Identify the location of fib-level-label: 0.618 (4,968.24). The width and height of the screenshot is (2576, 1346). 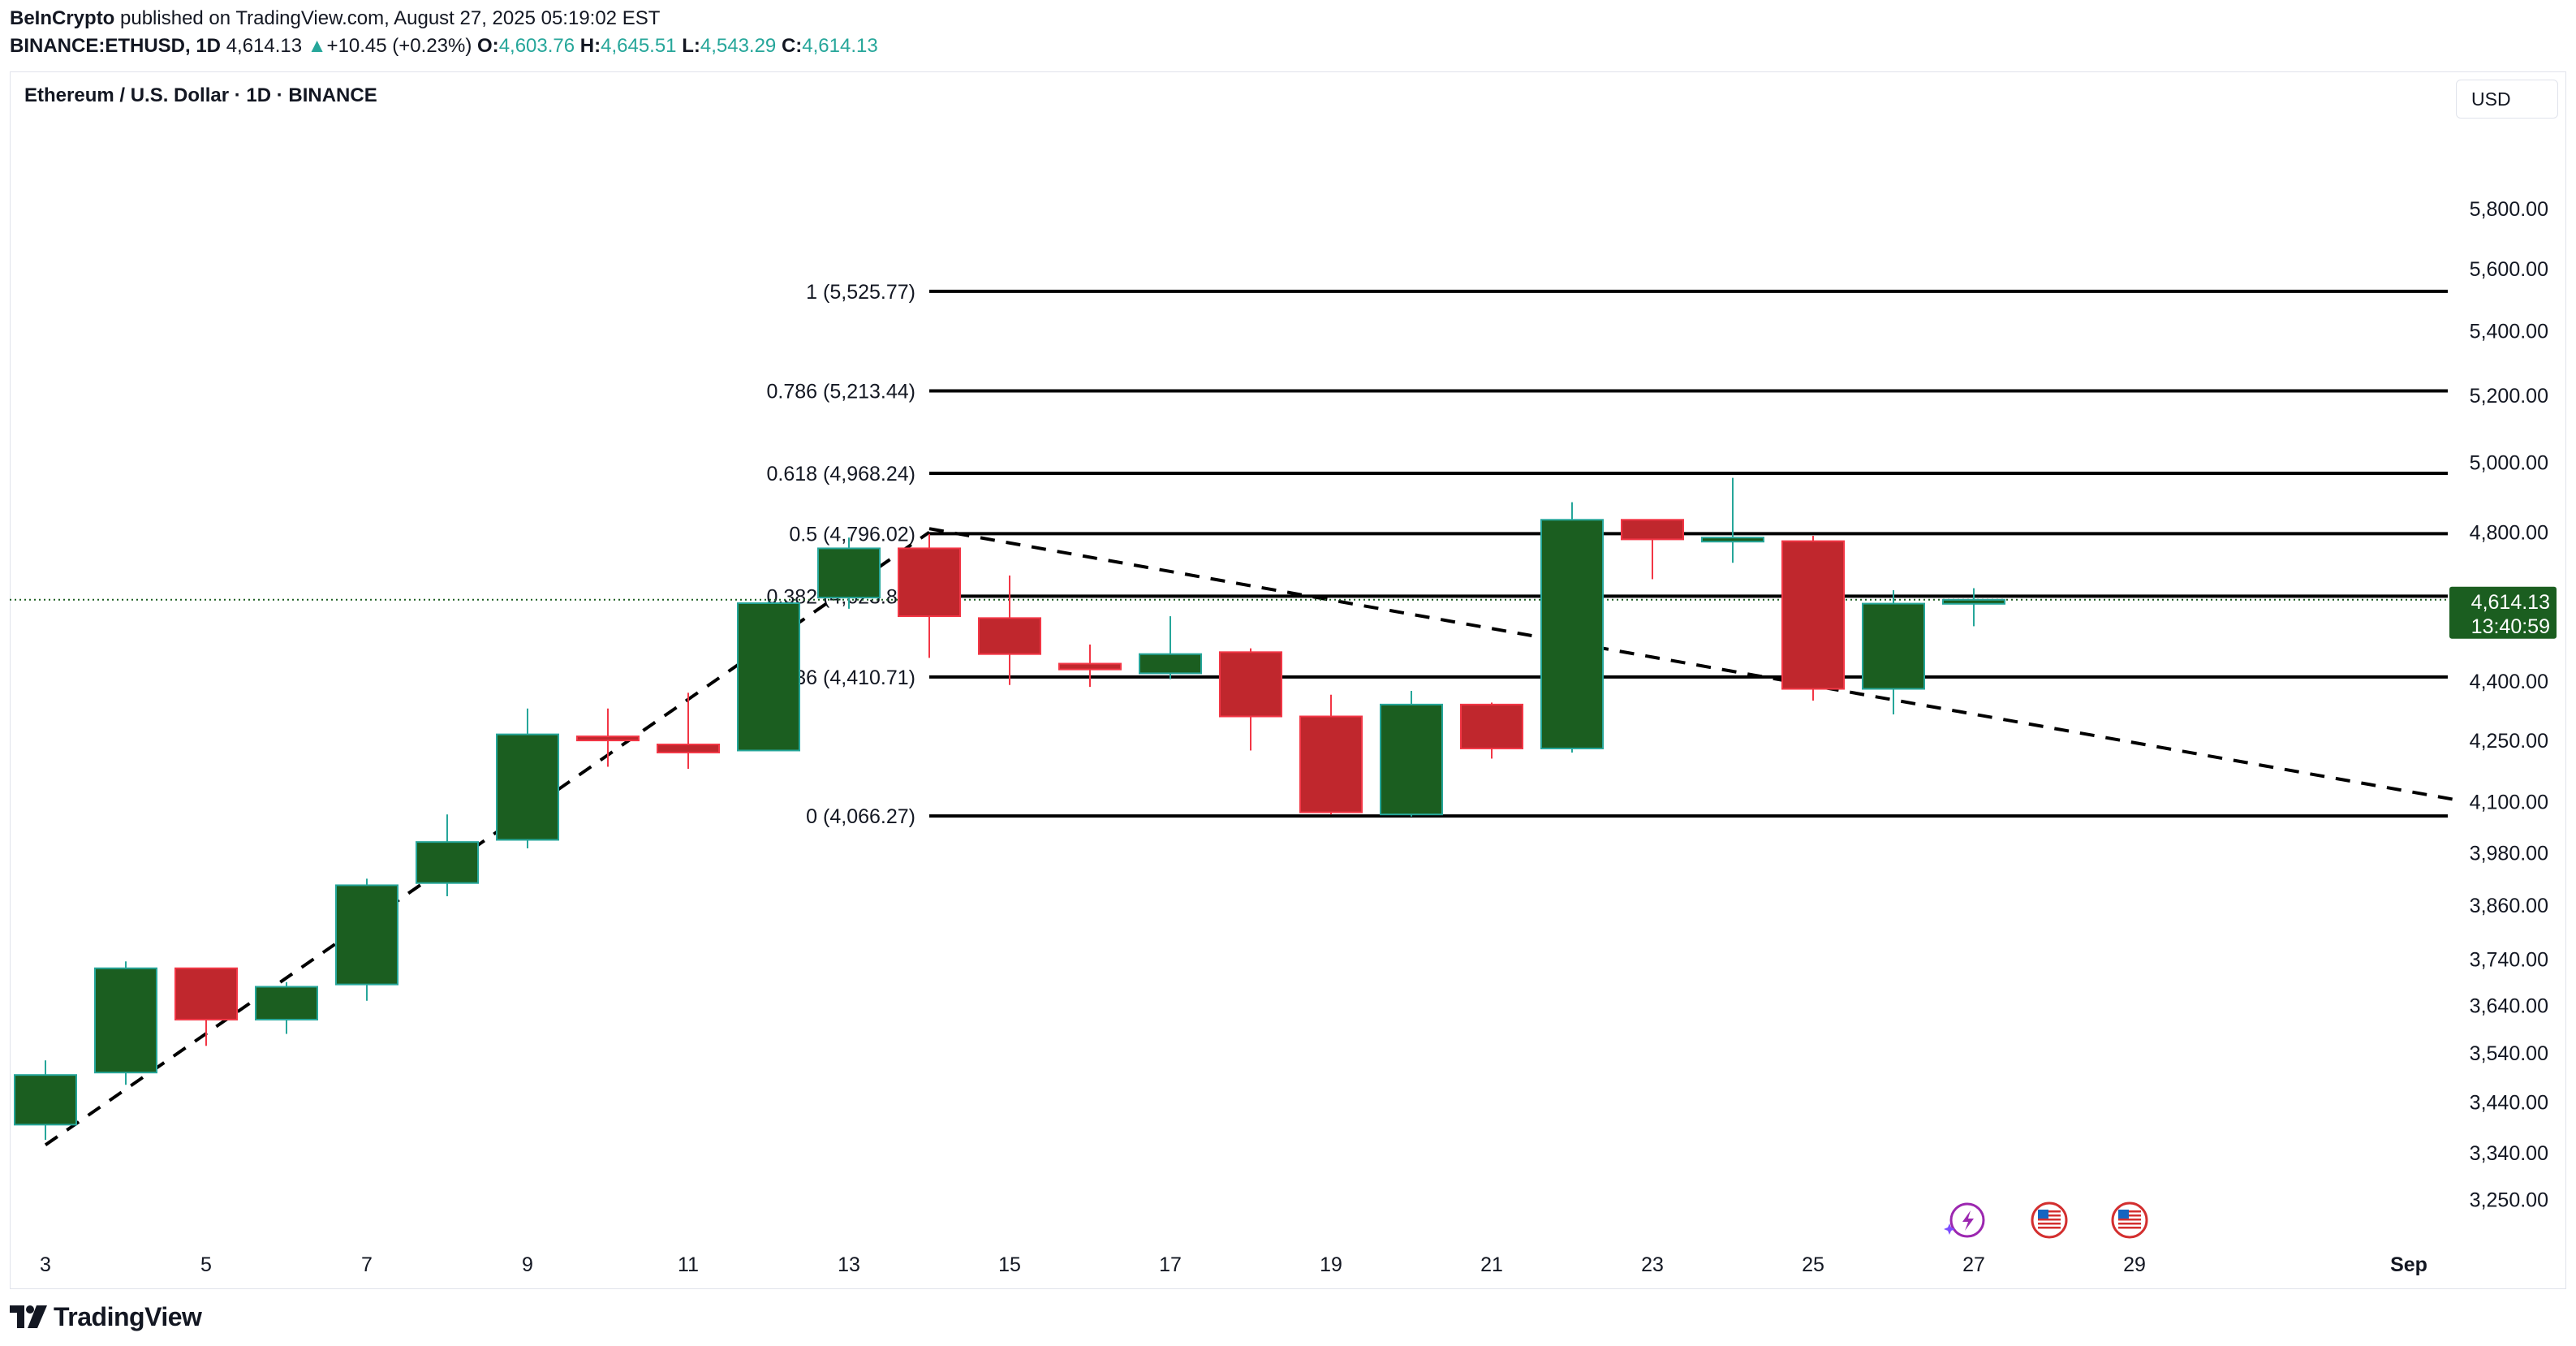
(841, 474).